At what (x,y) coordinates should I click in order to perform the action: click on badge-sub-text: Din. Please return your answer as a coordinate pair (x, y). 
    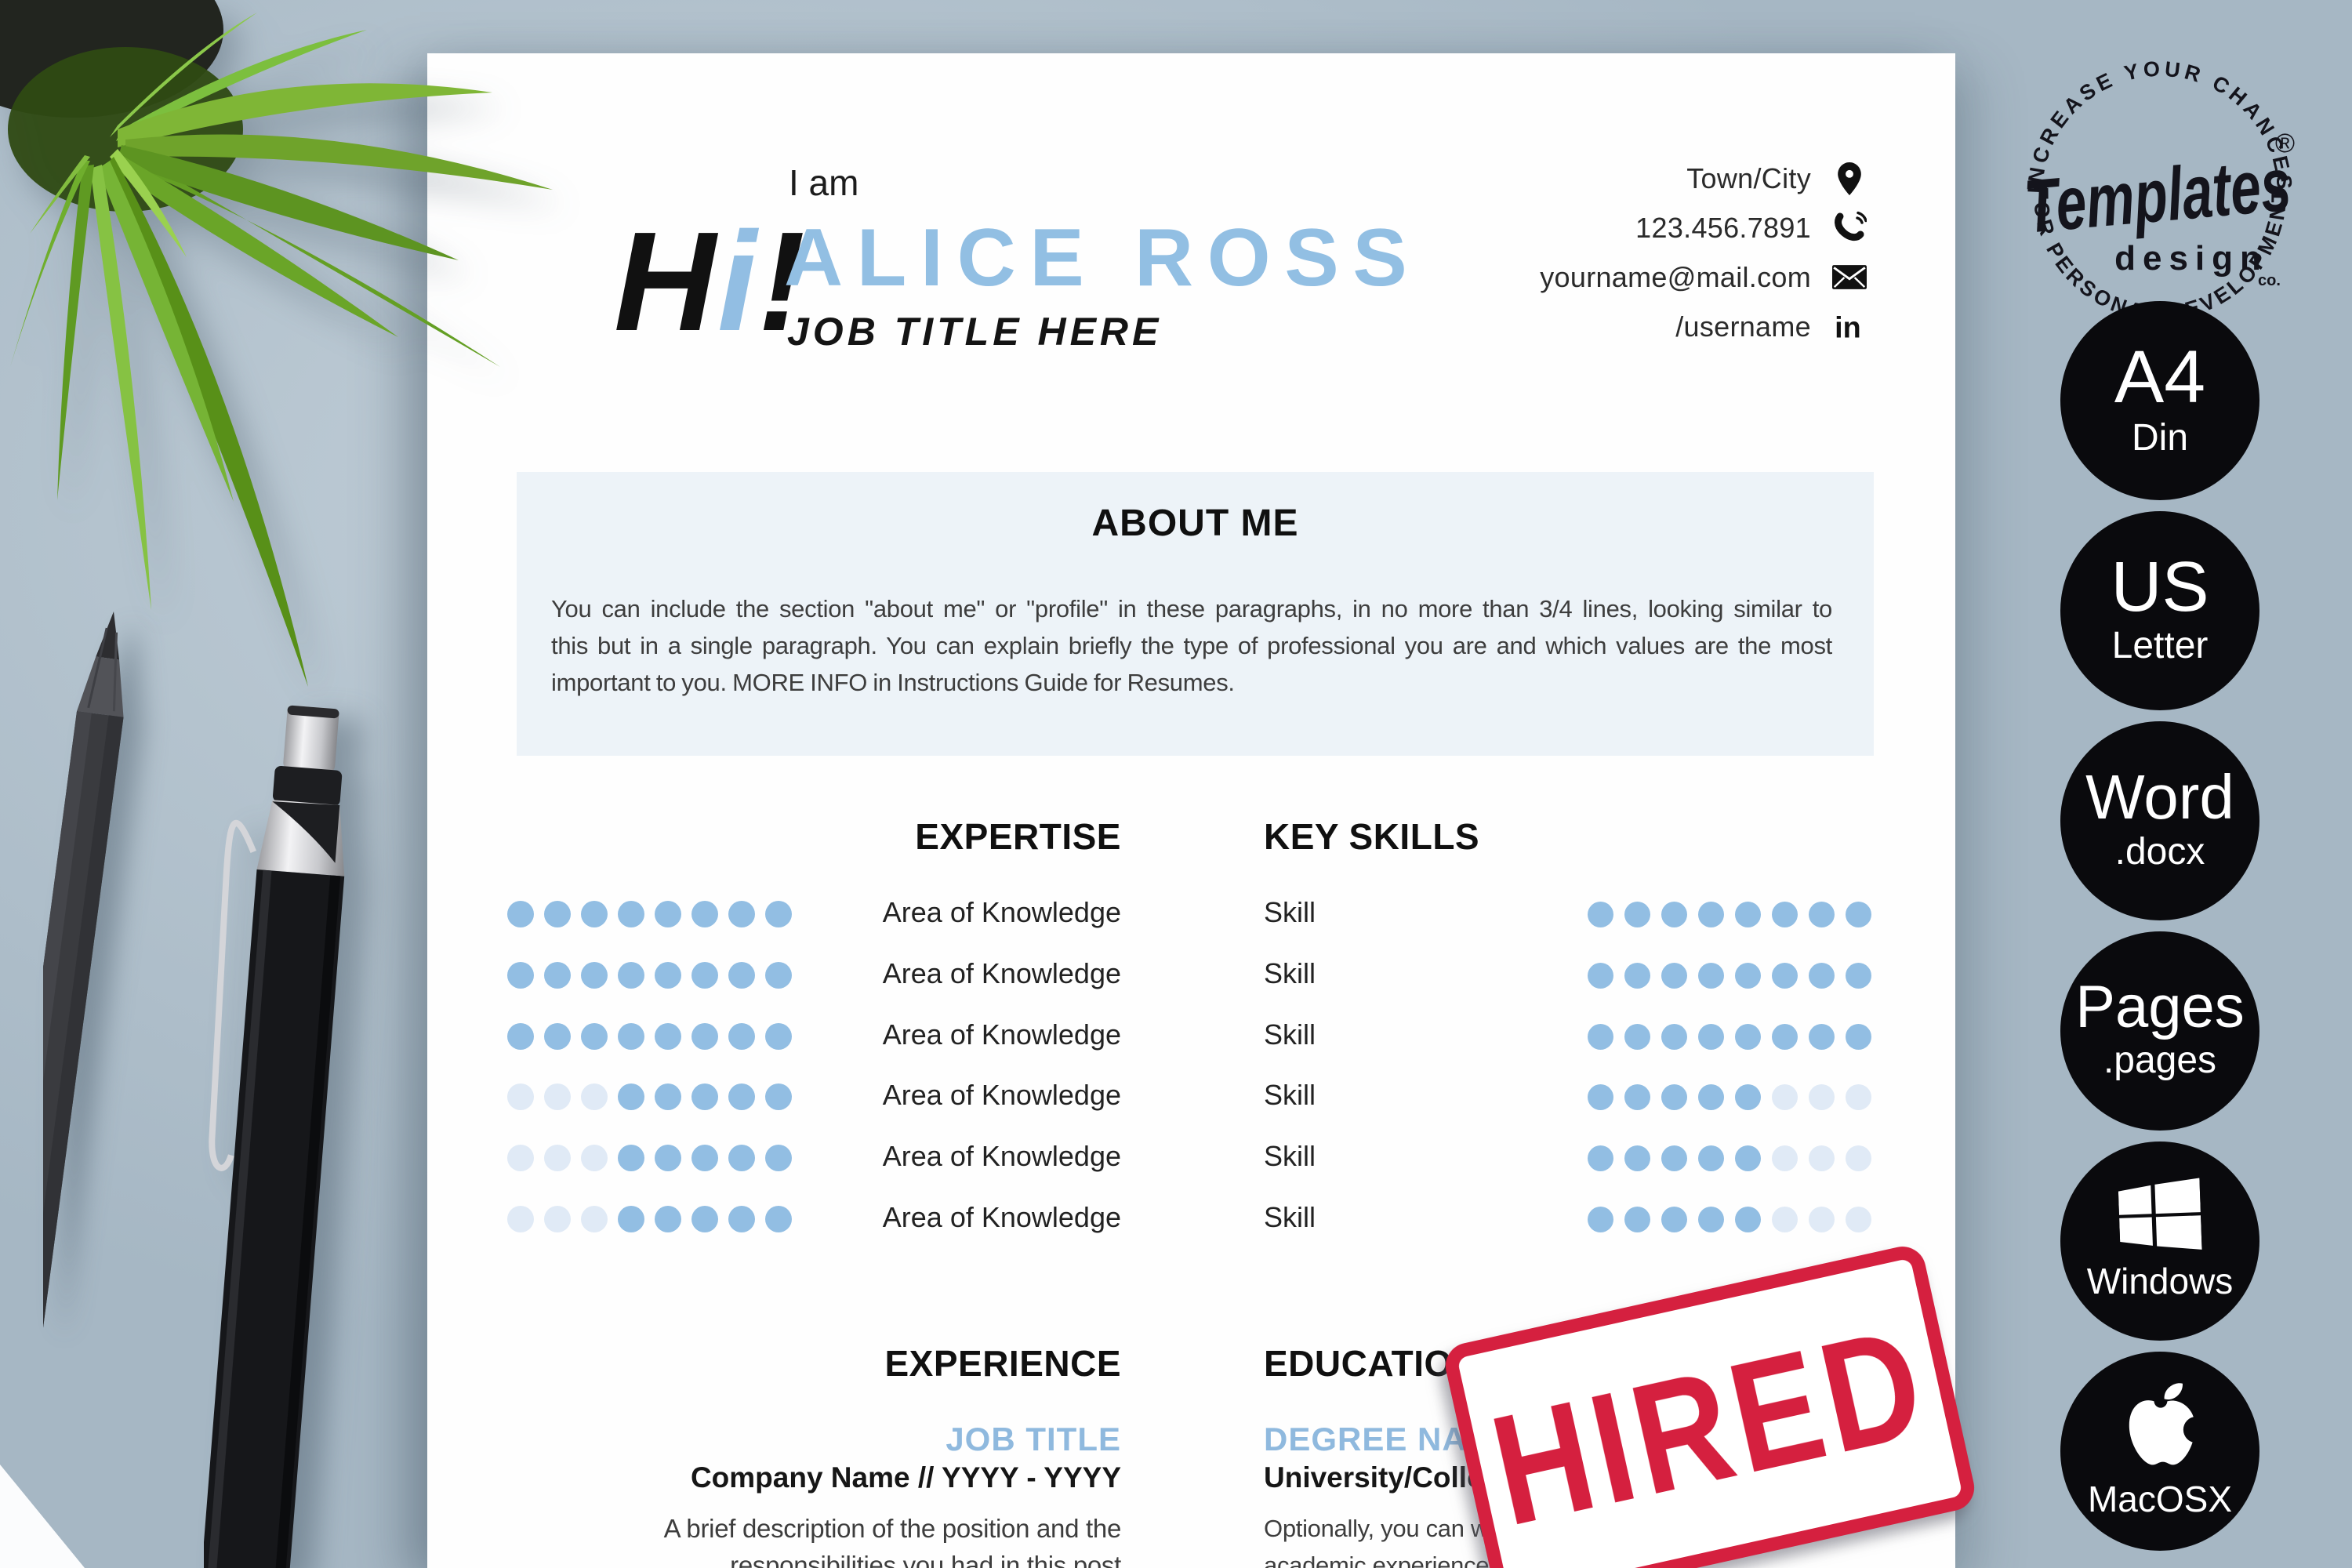
    Looking at the image, I should click on (2160, 437).